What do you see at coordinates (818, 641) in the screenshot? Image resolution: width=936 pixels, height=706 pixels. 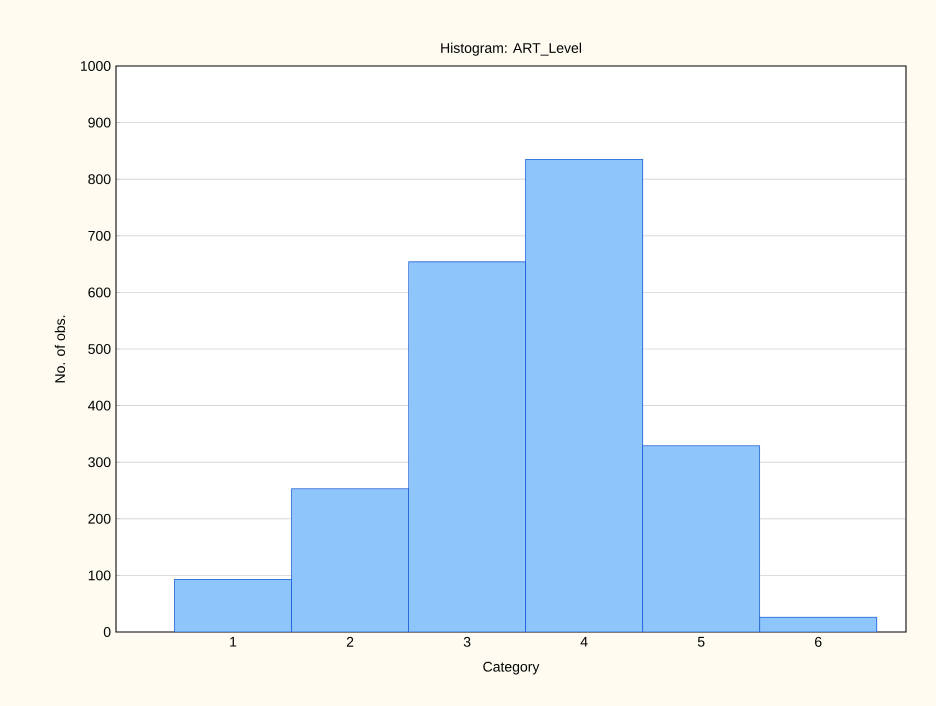 I see `x-tick-label: 6` at bounding box center [818, 641].